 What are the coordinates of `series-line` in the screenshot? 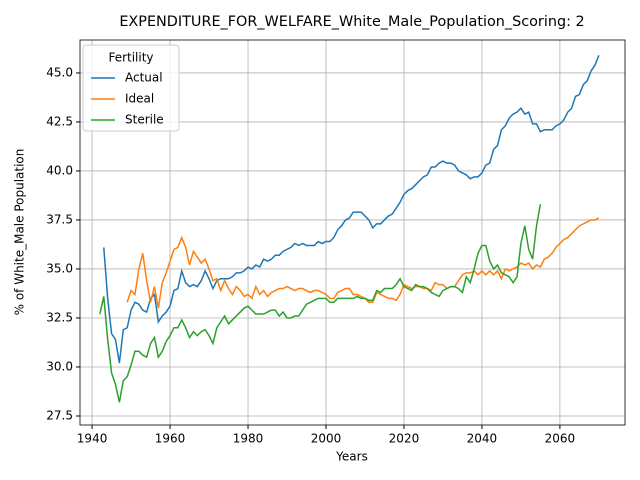 It's located at (363, 263).